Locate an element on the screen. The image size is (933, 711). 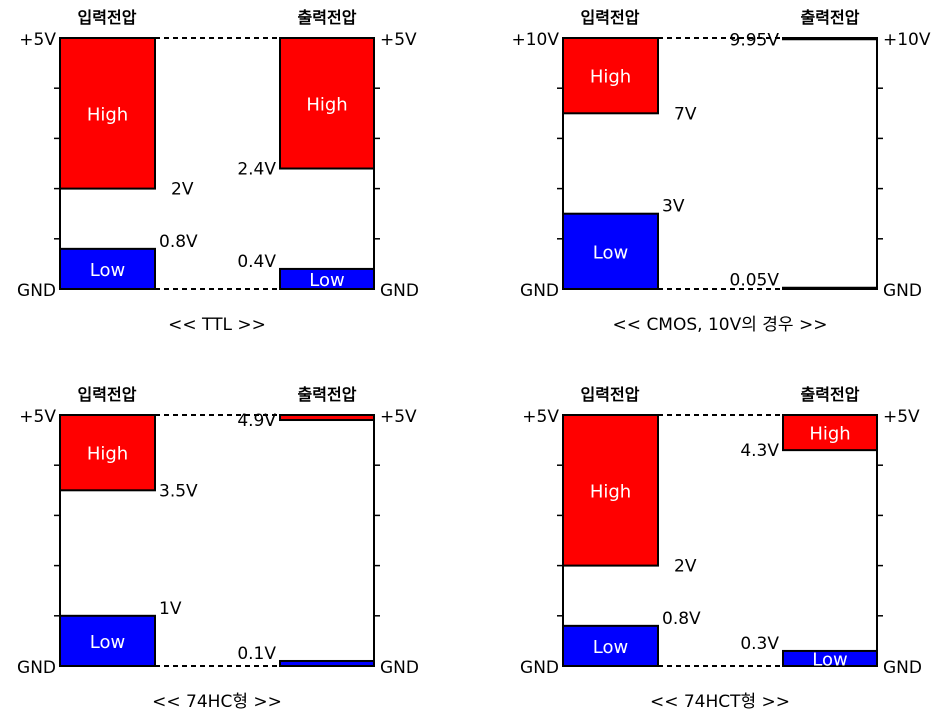
panel-caption: << CMOS, 10V의 경우 >> is located at coordinates (720, 325).